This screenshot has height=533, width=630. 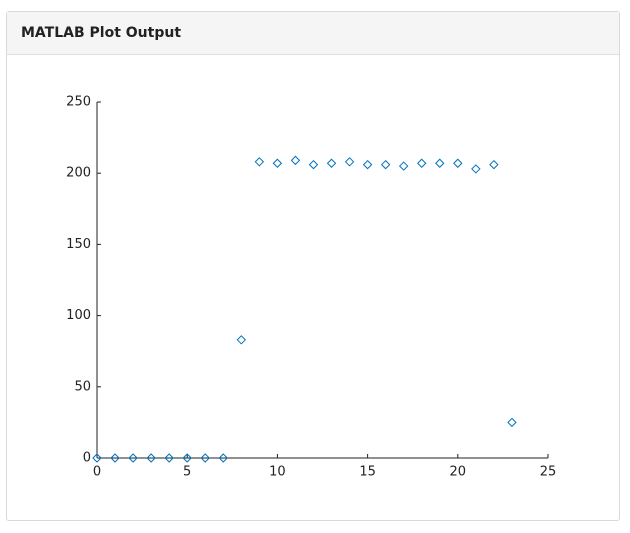 I want to click on y-tick-label: 250, so click(x=78, y=102).